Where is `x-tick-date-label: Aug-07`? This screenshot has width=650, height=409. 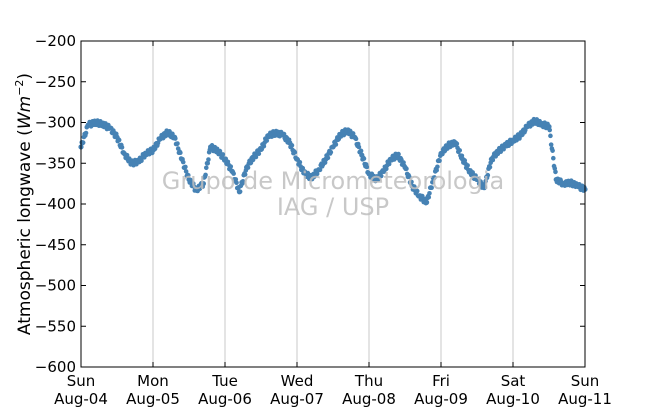
x-tick-date-label: Aug-07 is located at coordinates (297, 399).